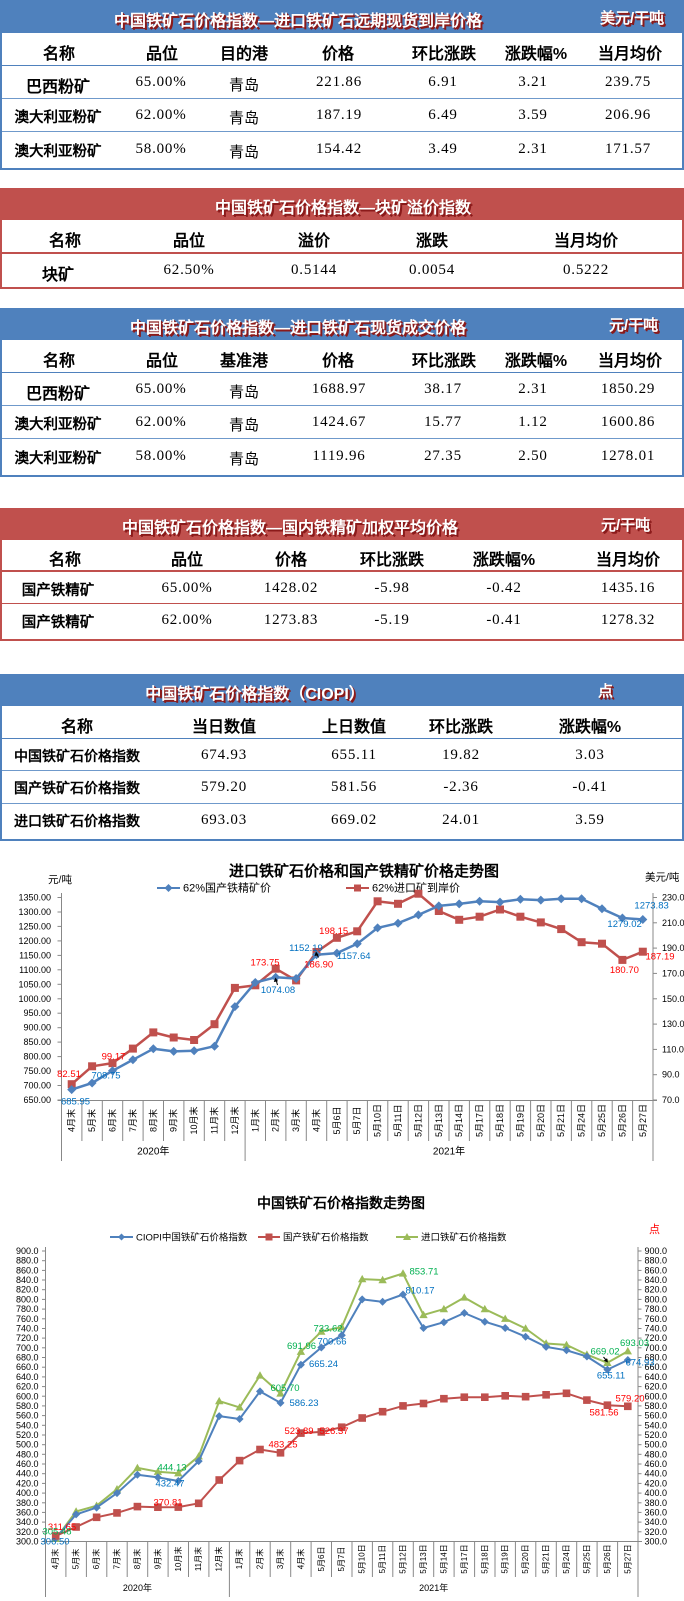 Image resolution: width=684 pixels, height=1601 pixels. I want to click on svg-text: 579.20, so click(629, 1398).